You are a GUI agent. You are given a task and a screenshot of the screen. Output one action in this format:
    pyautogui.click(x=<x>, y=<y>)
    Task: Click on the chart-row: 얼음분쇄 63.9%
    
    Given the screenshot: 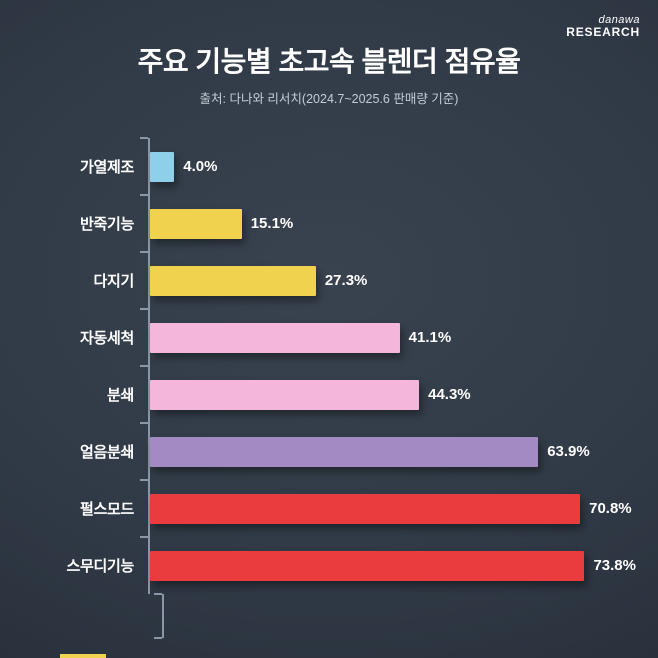 What is the action you would take?
    pyautogui.click(x=336, y=451)
    